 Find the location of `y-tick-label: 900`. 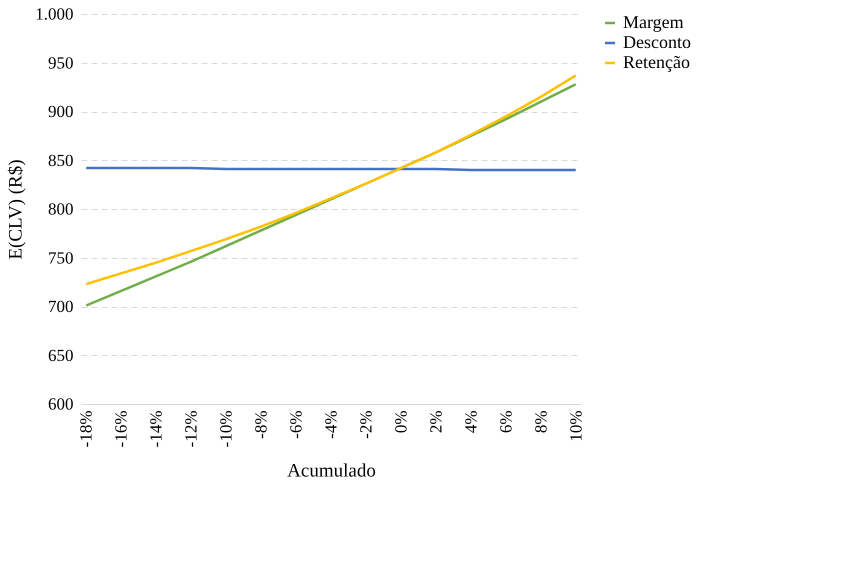

y-tick-label: 900 is located at coordinates (61, 111).